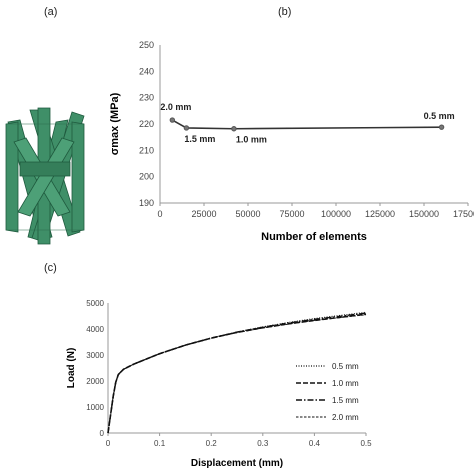 Image resolution: width=474 pixels, height=474 pixels. I want to click on b-x-tick-label: 100000, so click(336, 214).